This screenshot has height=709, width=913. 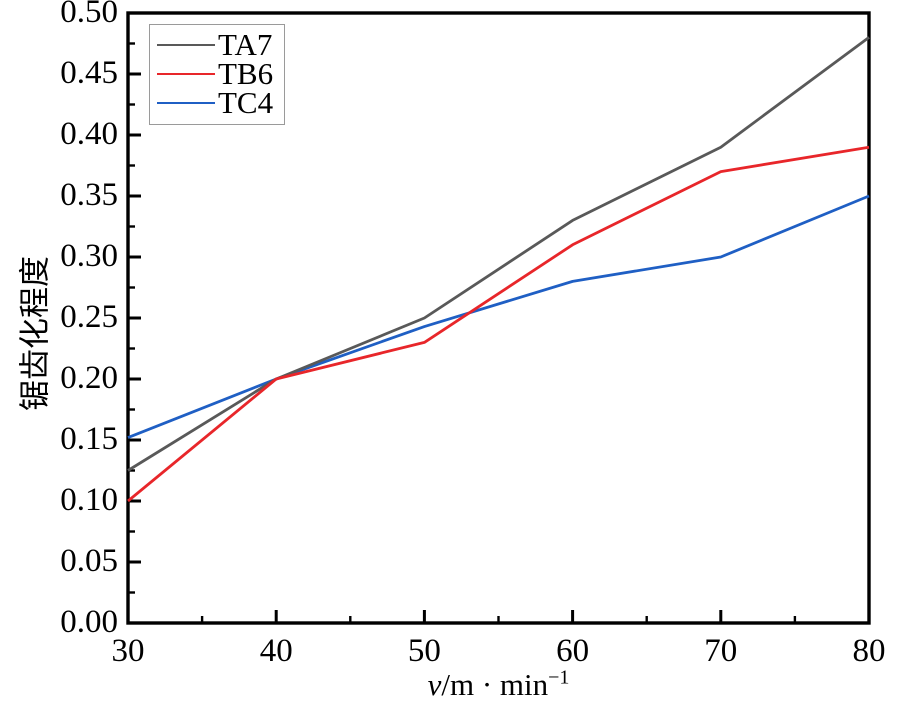 I want to click on y-axis-tick-label: 0.40, so click(x=89, y=134).